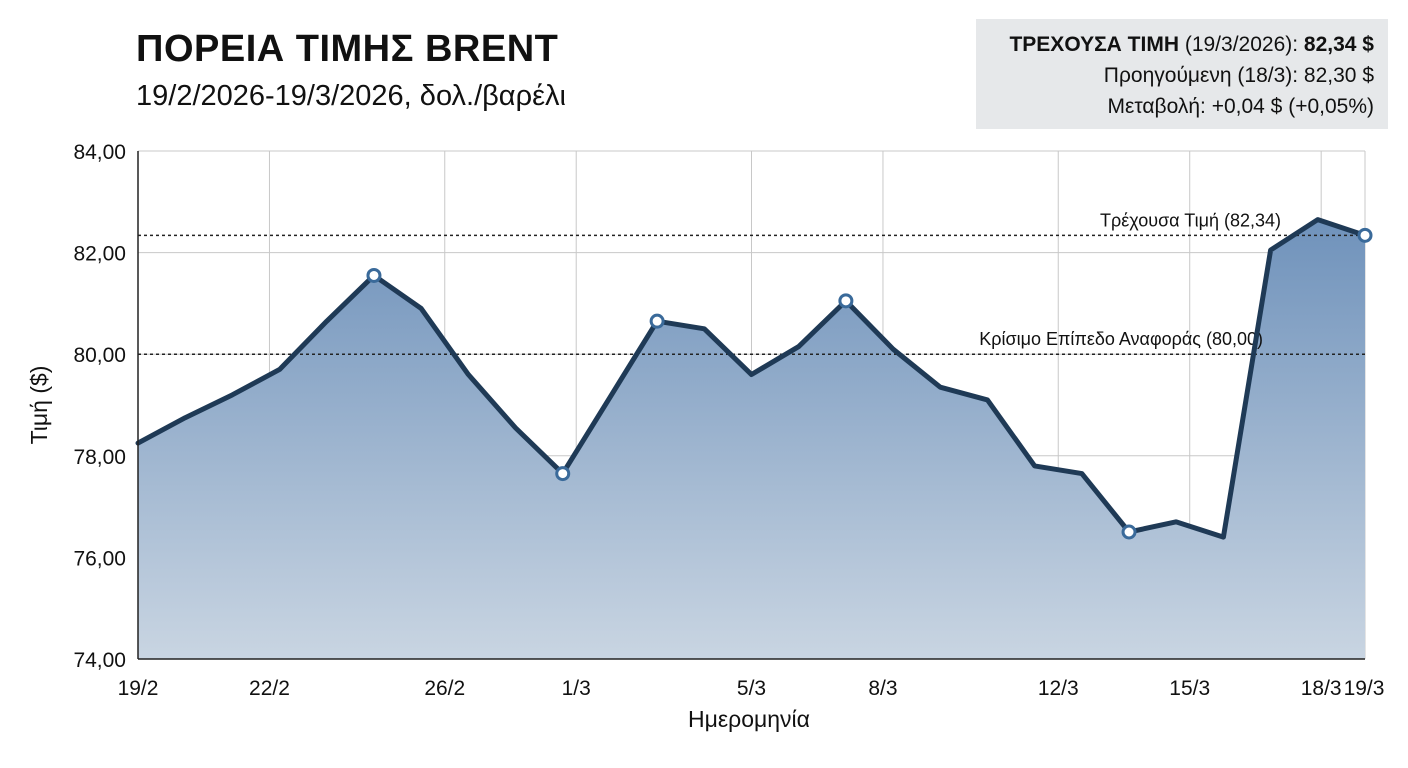 The width and height of the screenshot is (1408, 768). I want to click on y-tick-label: 82,00, so click(99, 254).